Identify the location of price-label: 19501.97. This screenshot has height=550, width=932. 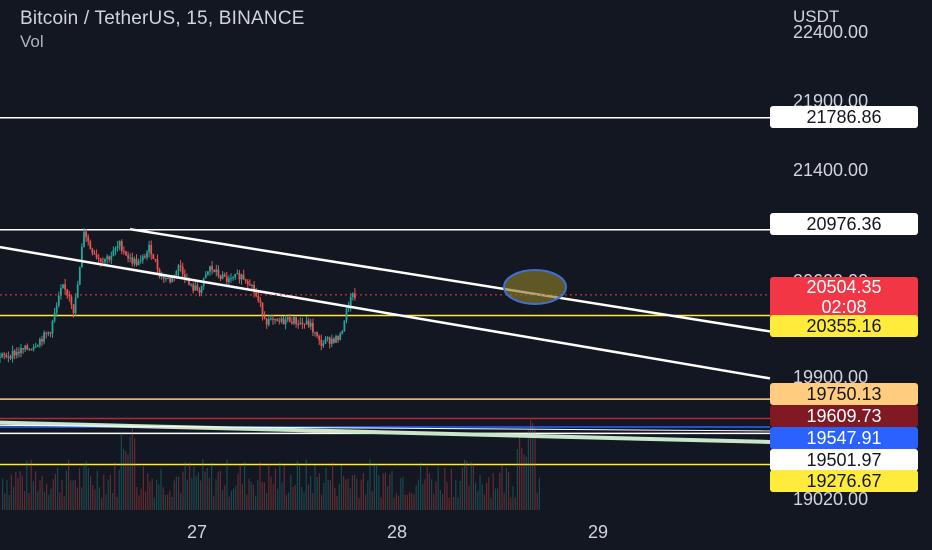
(844, 460).